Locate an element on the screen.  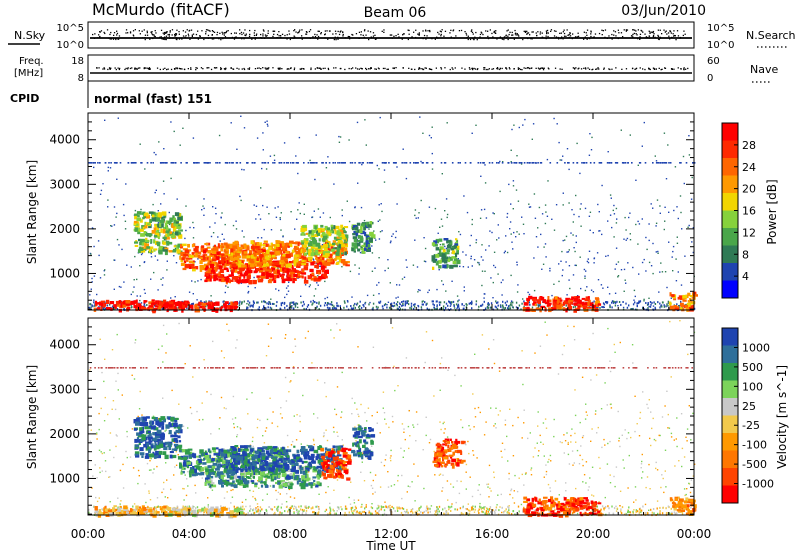
beam-label: Beam 06 is located at coordinates (395, 13).